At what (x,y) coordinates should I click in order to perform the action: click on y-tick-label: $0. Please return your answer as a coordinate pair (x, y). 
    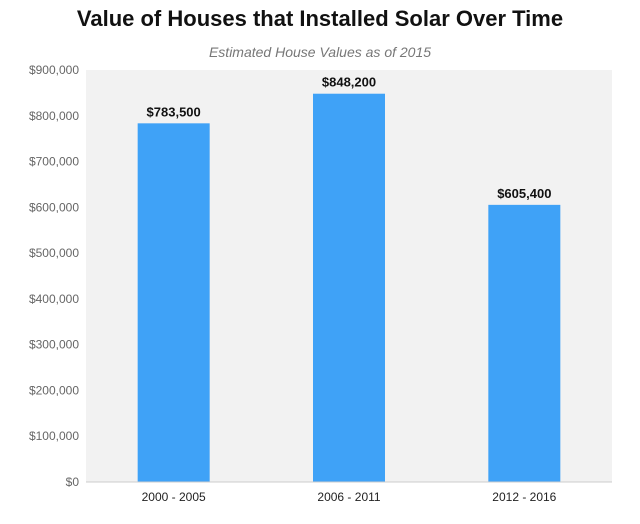
    Looking at the image, I should click on (73, 482).